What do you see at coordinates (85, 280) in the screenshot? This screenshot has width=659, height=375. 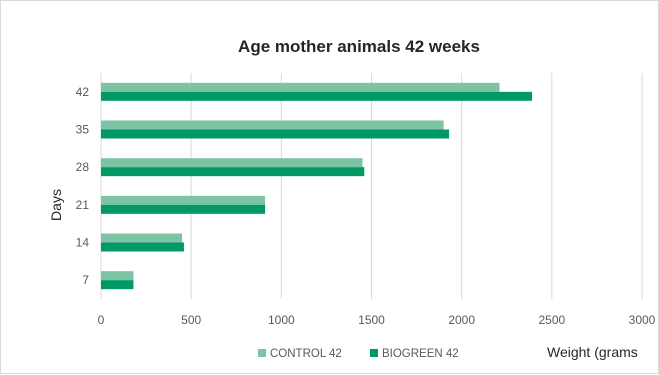 I see `y-tick-label: 7` at bounding box center [85, 280].